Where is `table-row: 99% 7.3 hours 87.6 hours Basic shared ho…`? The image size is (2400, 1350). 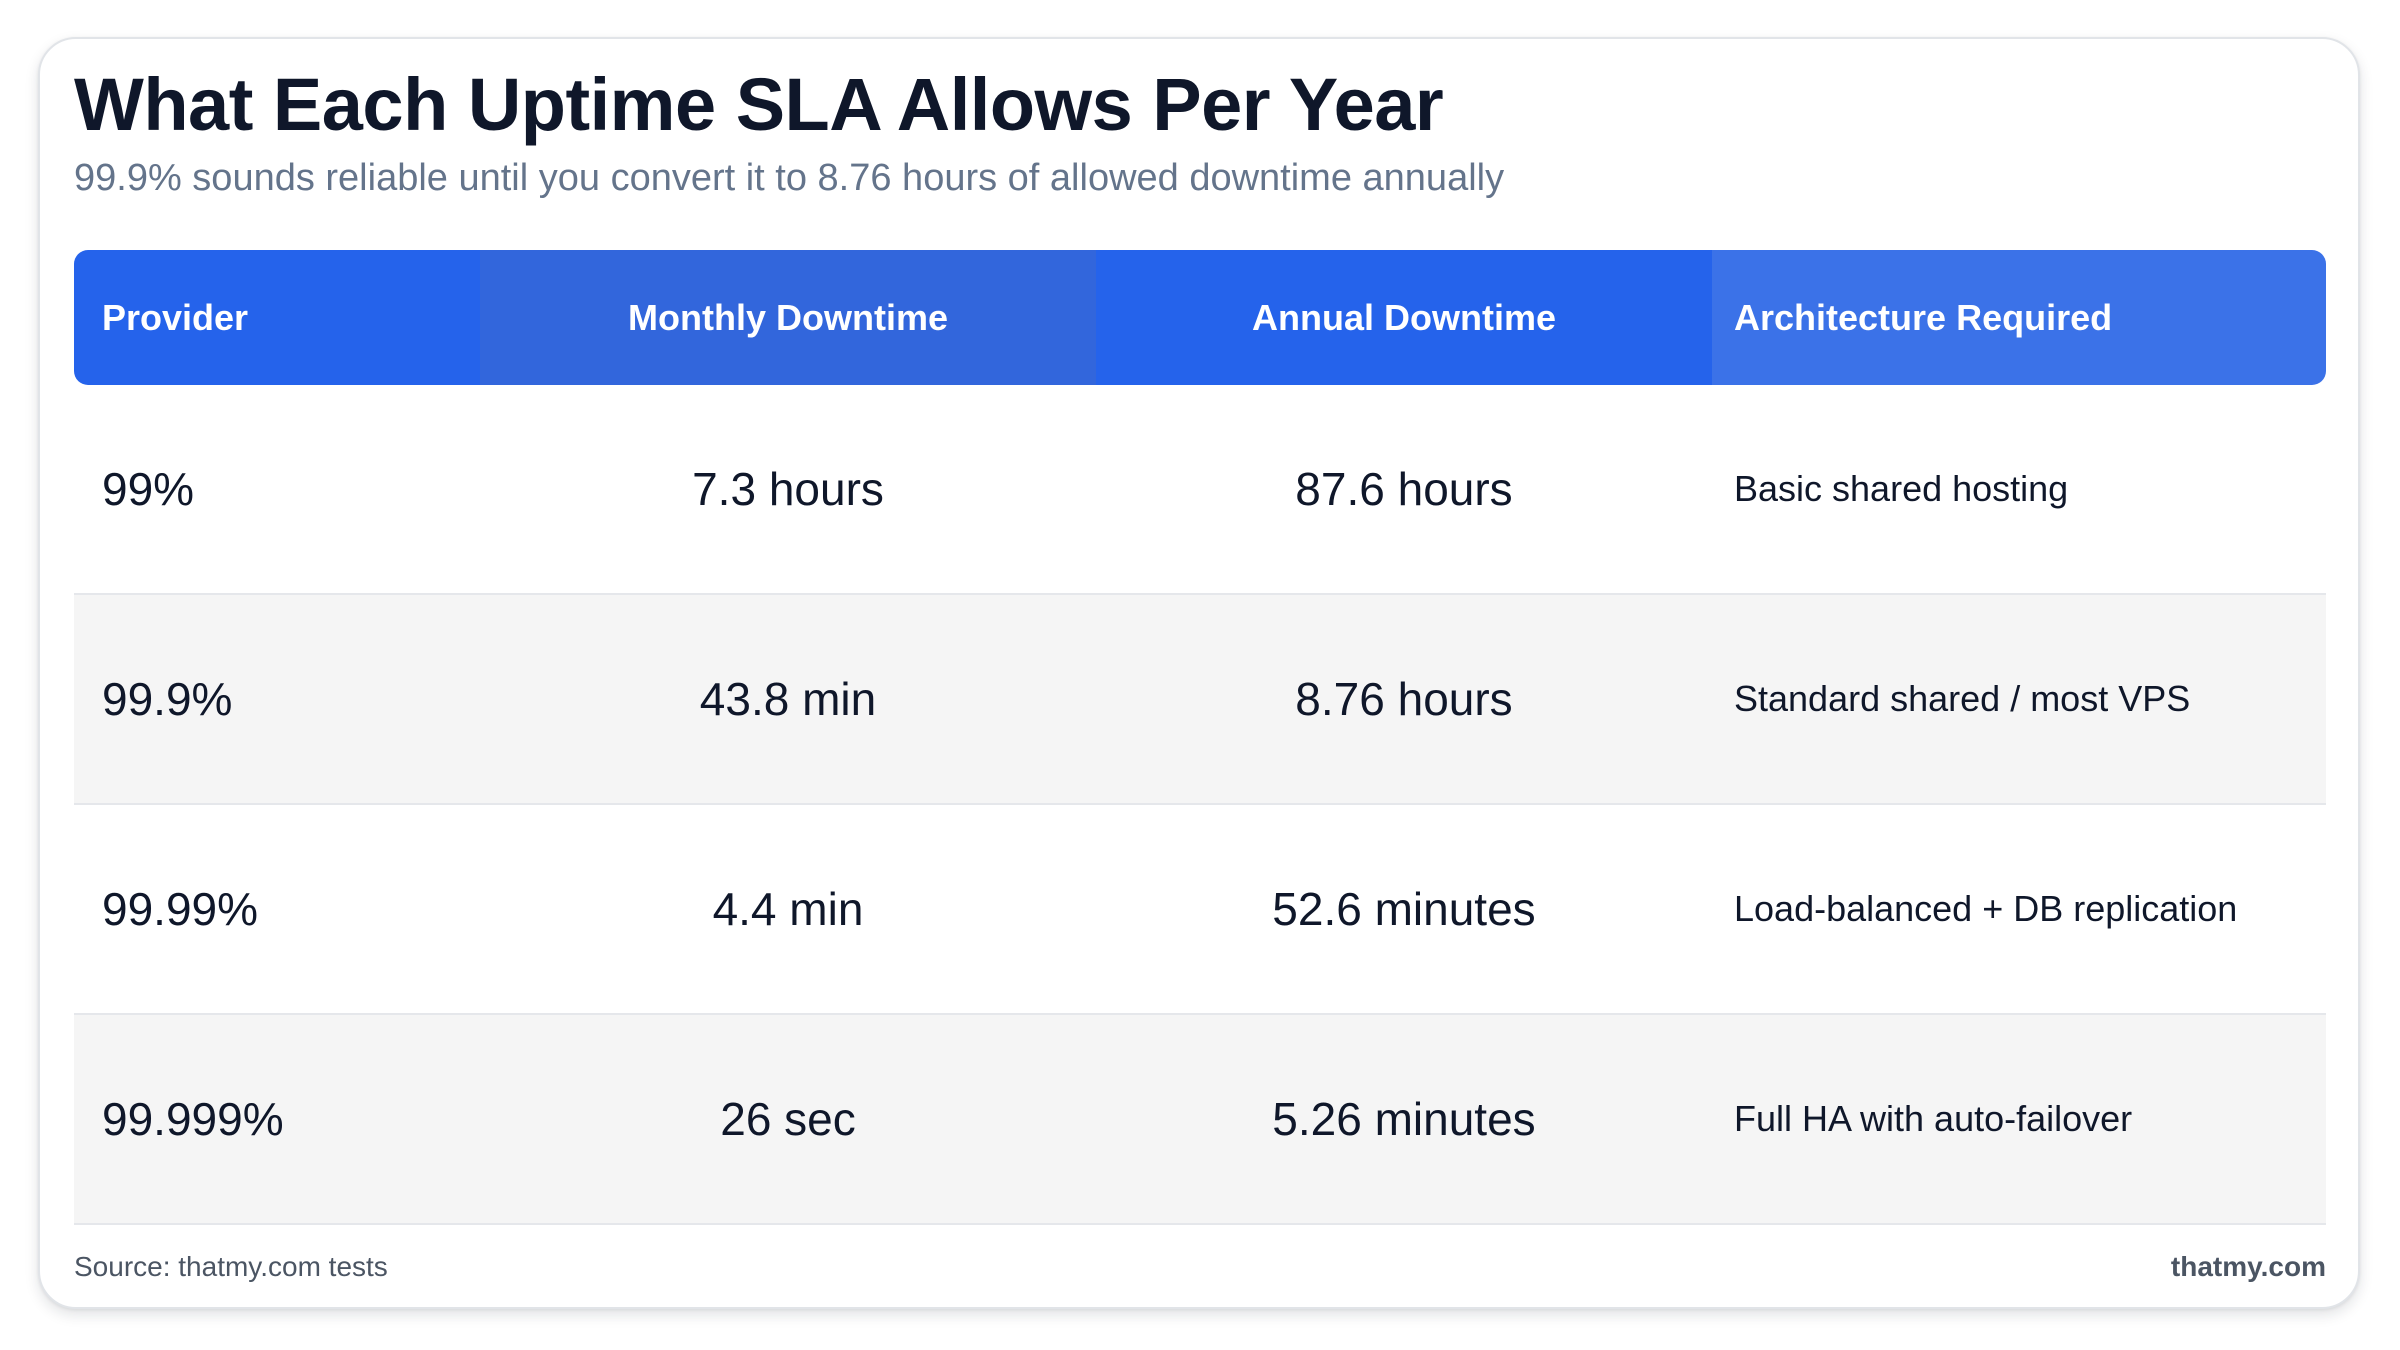 table-row: 99% 7.3 hours 87.6 hours Basic shared ho… is located at coordinates (1200, 490).